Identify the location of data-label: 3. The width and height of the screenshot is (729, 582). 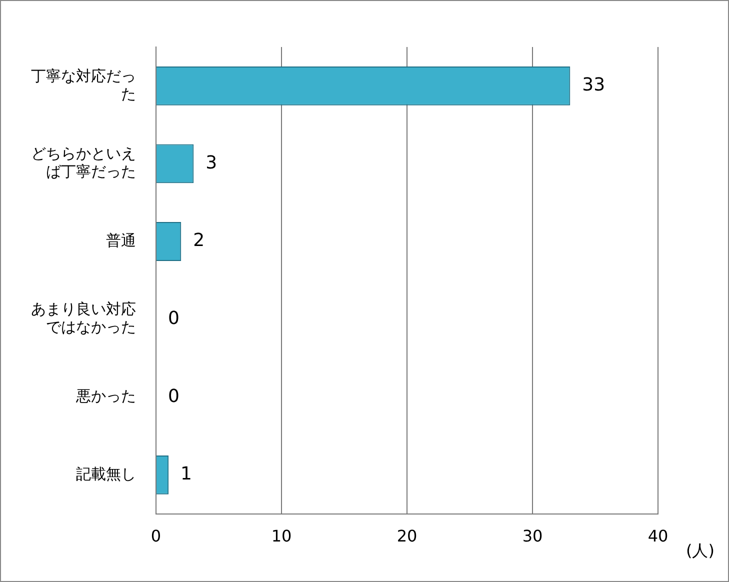
(212, 163).